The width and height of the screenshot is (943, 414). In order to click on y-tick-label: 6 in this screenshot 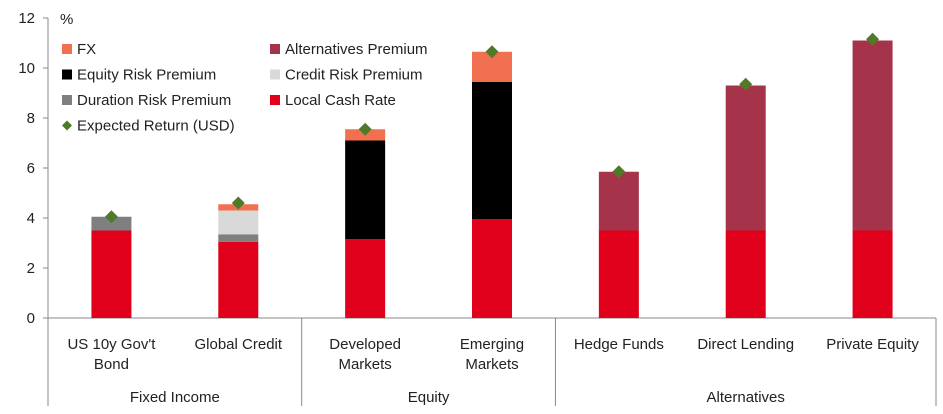, I will do `click(31, 168)`.